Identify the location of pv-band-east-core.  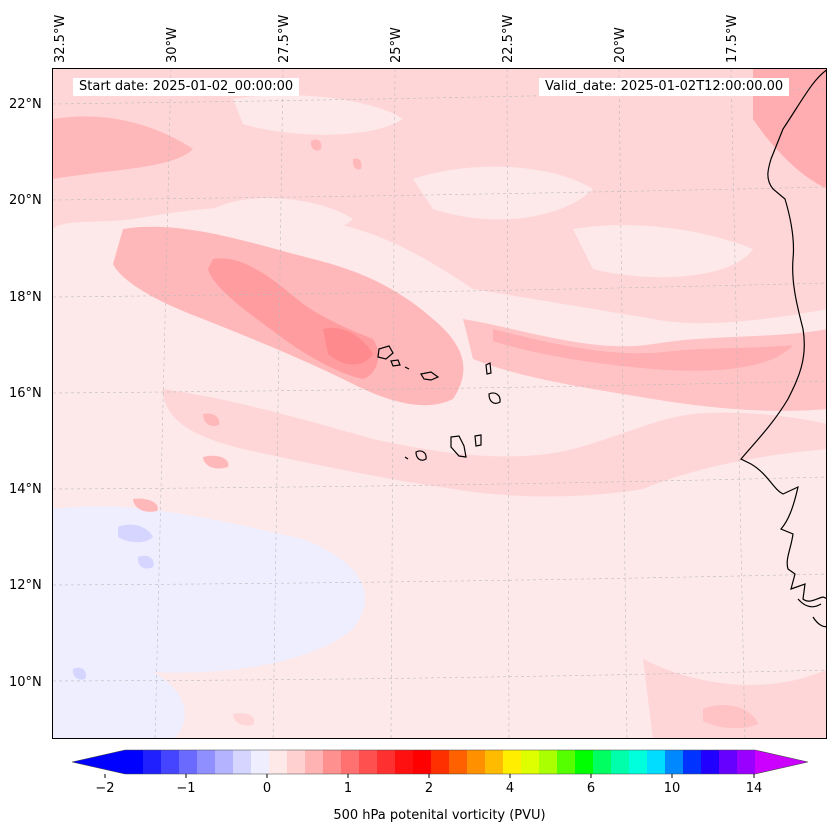
(643, 350).